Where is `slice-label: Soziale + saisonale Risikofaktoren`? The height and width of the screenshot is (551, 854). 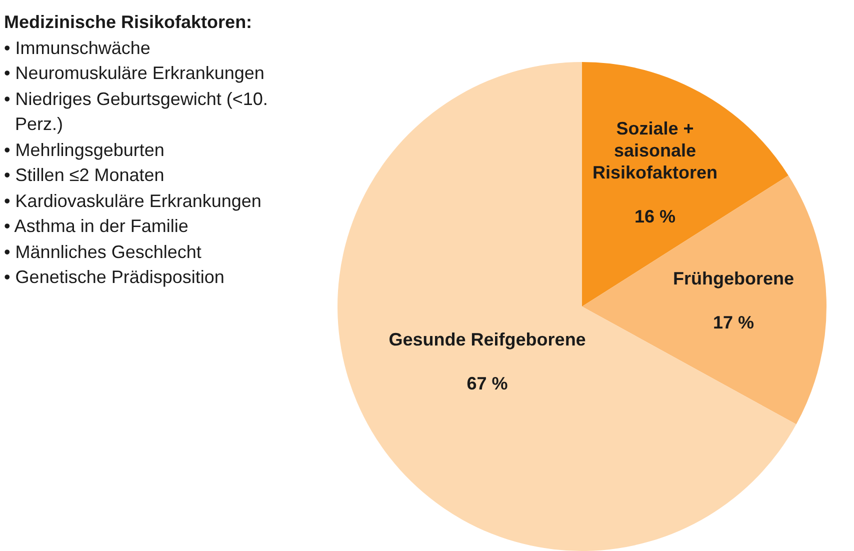
slice-label: Soziale + saisonale Risikofaktoren is located at coordinates (655, 150).